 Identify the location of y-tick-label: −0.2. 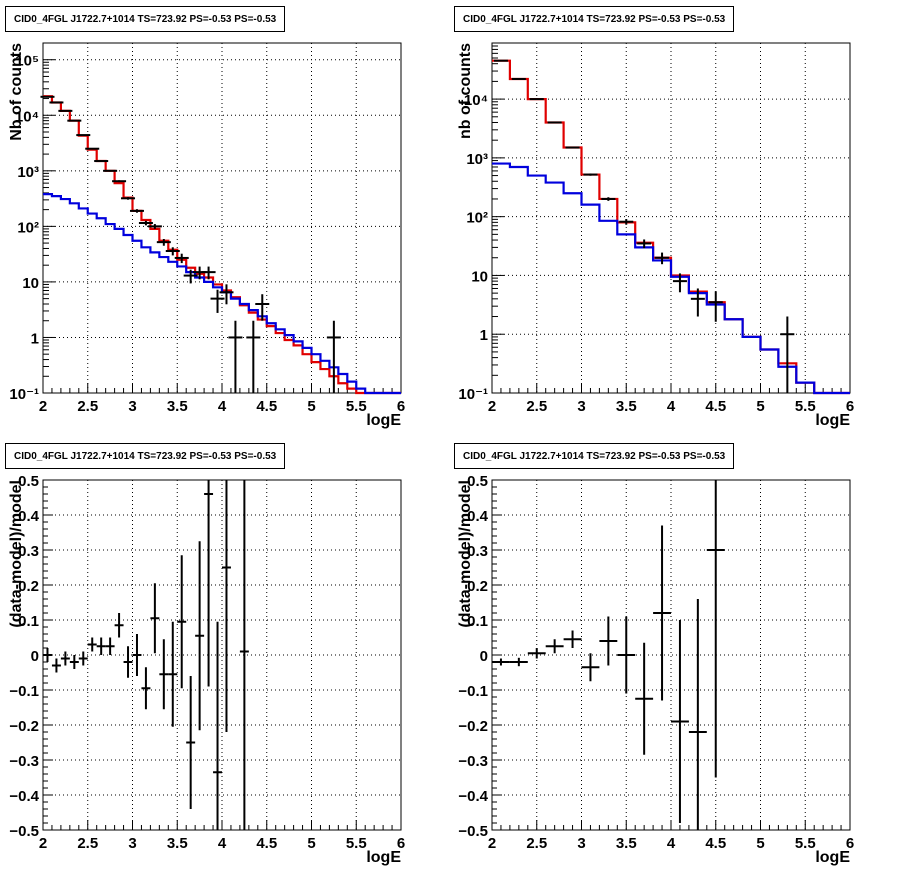
(24, 726).